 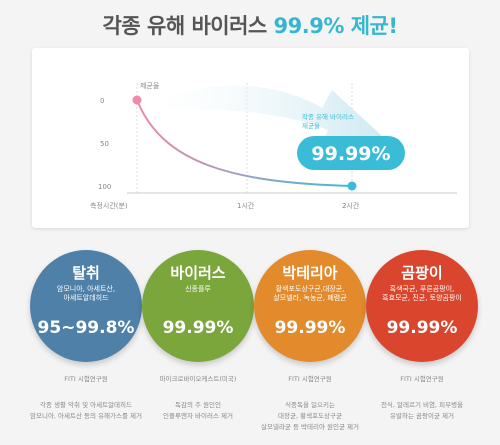 I want to click on card-sub: 흑색국균, 푸른곰팡이, 흑효모균, 진균, 토양곰팡이, so click(x=422, y=293).